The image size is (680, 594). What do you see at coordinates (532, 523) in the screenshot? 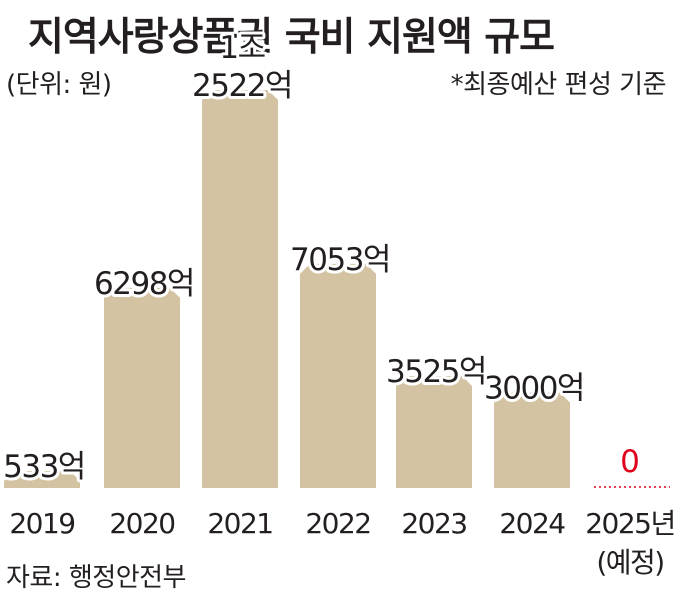
I see `x-tick-2024: 2024` at bounding box center [532, 523].